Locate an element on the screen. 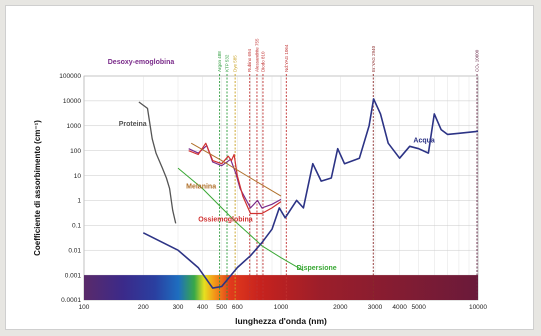 This screenshot has height=336, width=541. x-tick-label: 5000 is located at coordinates (418, 307).